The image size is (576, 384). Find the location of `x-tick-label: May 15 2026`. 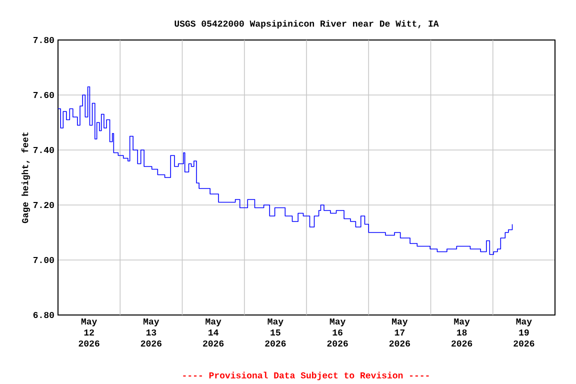

x-tick-label: May 15 2026 is located at coordinates (275, 332).